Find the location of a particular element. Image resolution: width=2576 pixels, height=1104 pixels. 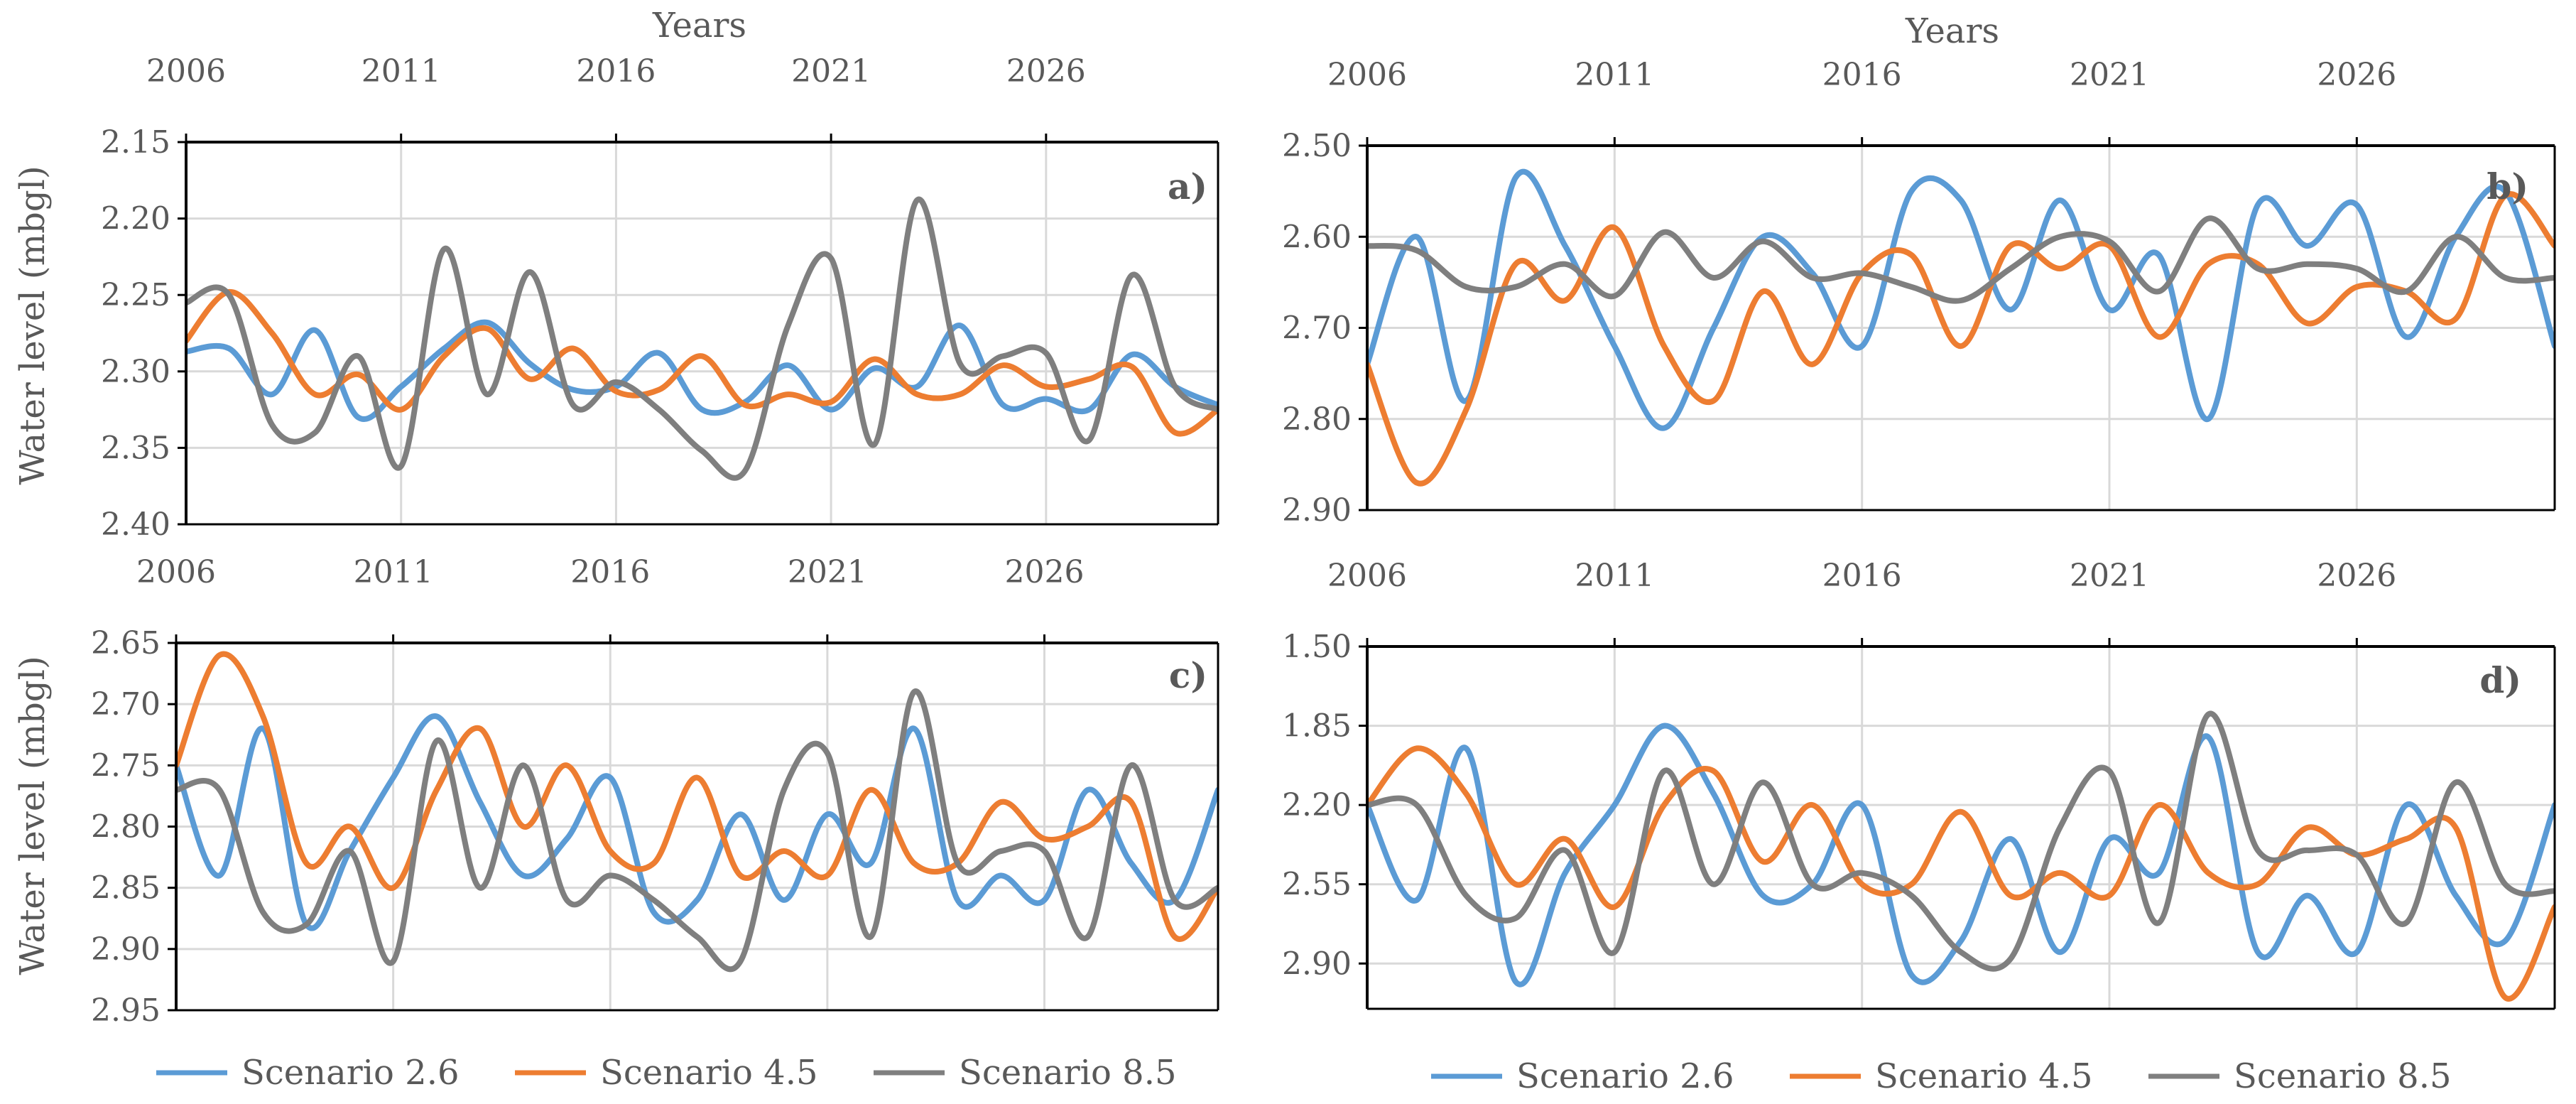

panel-a-series is located at coordinates (702, 338).